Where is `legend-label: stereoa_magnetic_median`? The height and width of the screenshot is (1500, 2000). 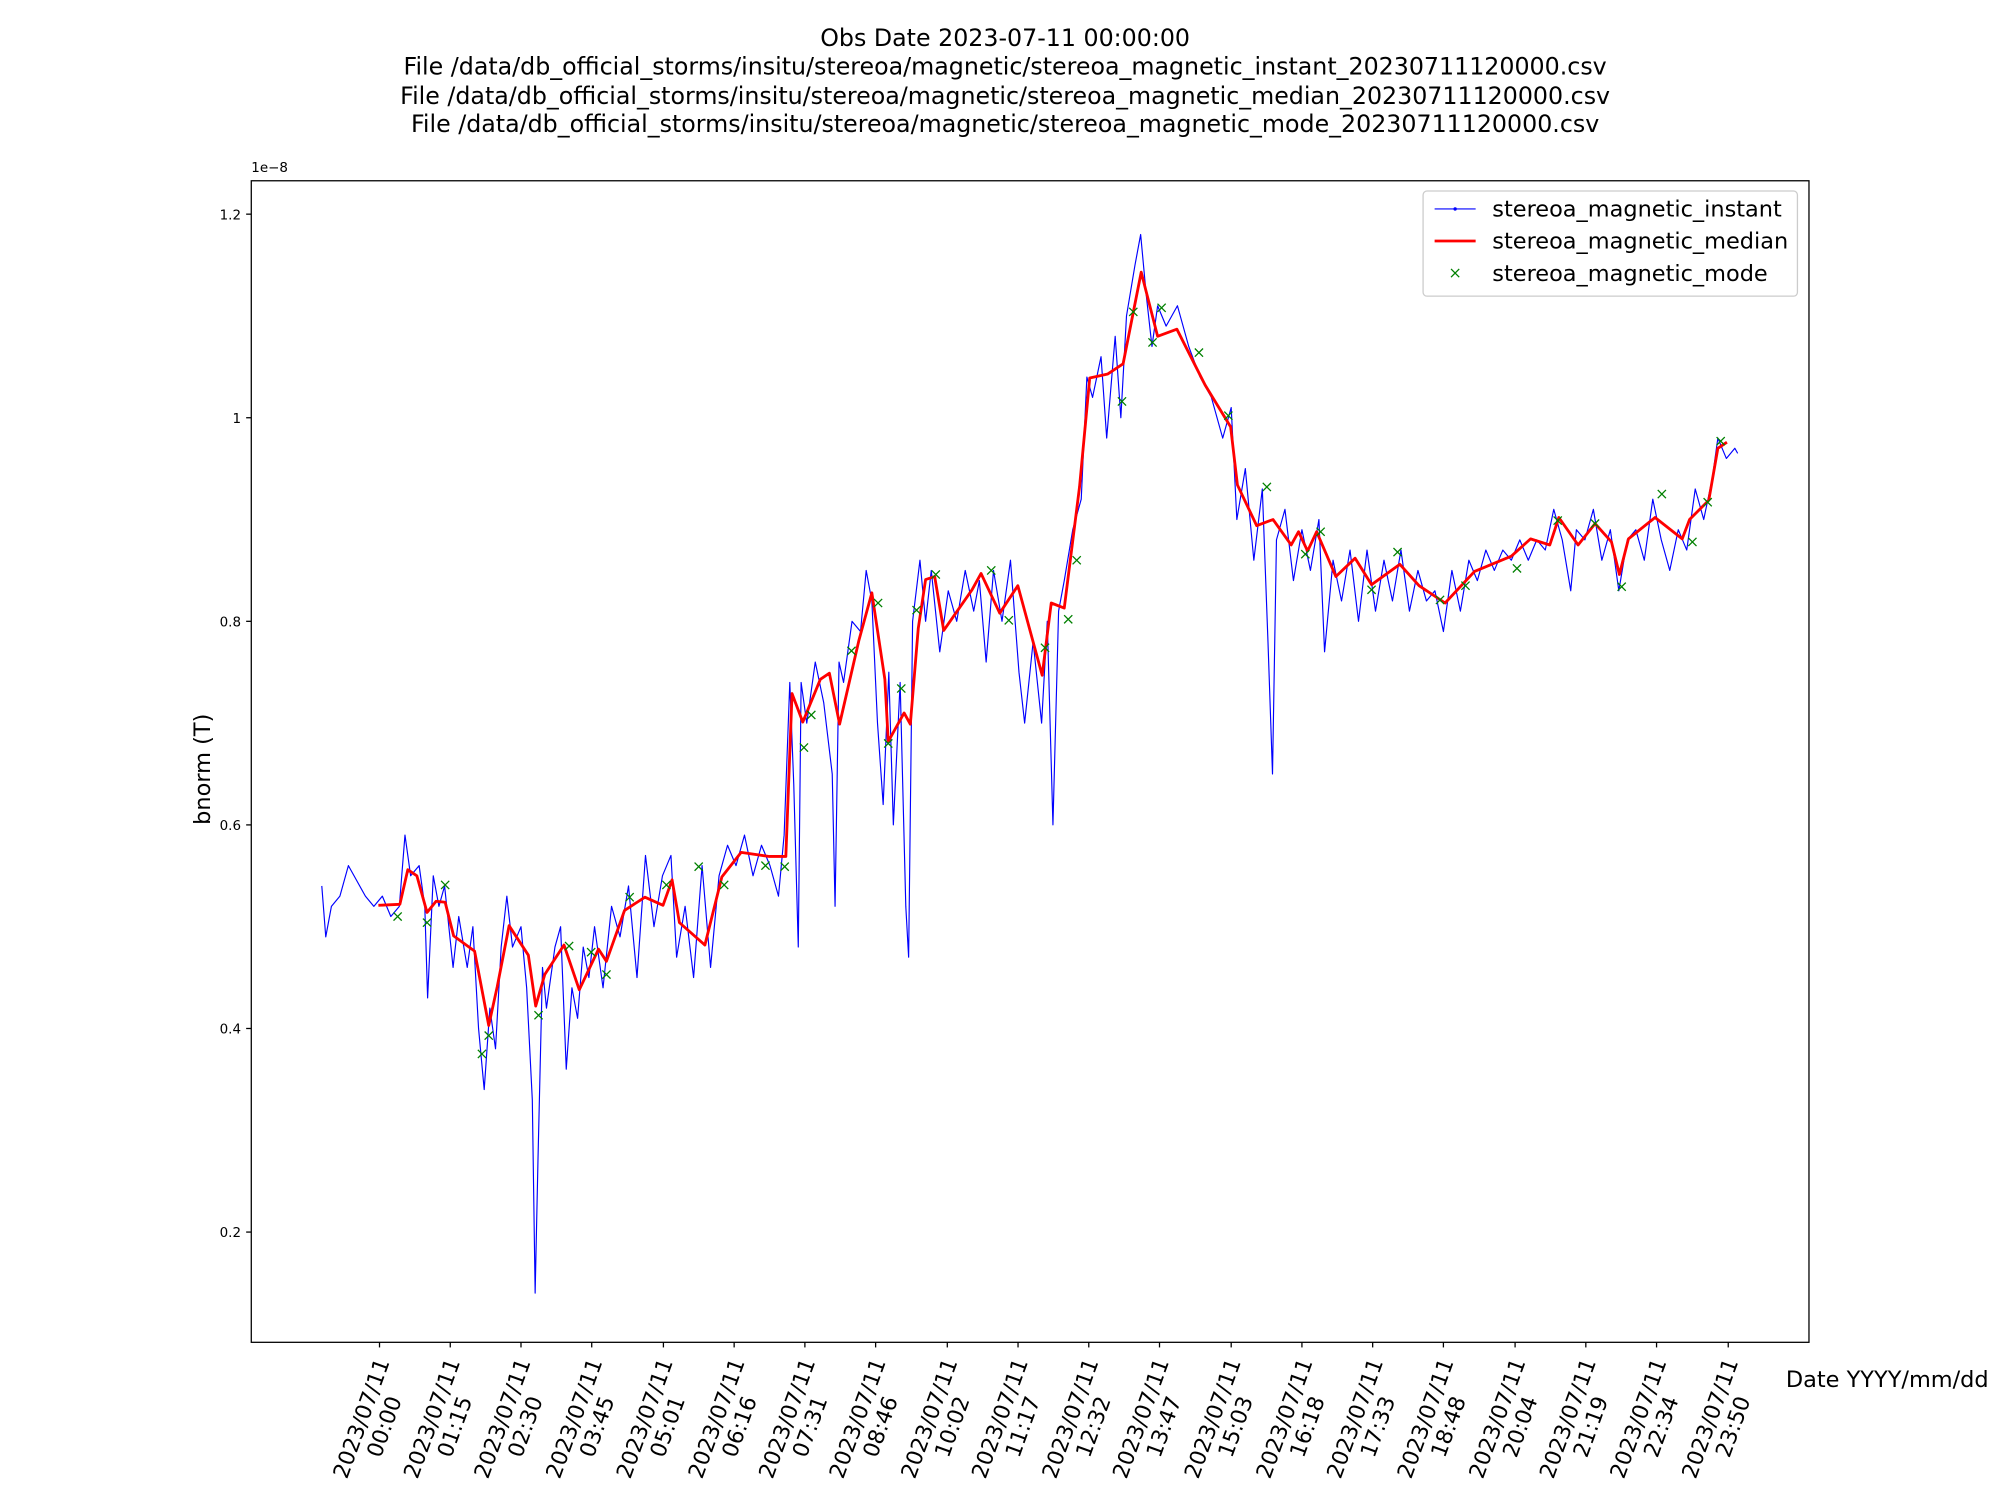
legend-label: stereoa_magnetic_median is located at coordinates (1640, 242).